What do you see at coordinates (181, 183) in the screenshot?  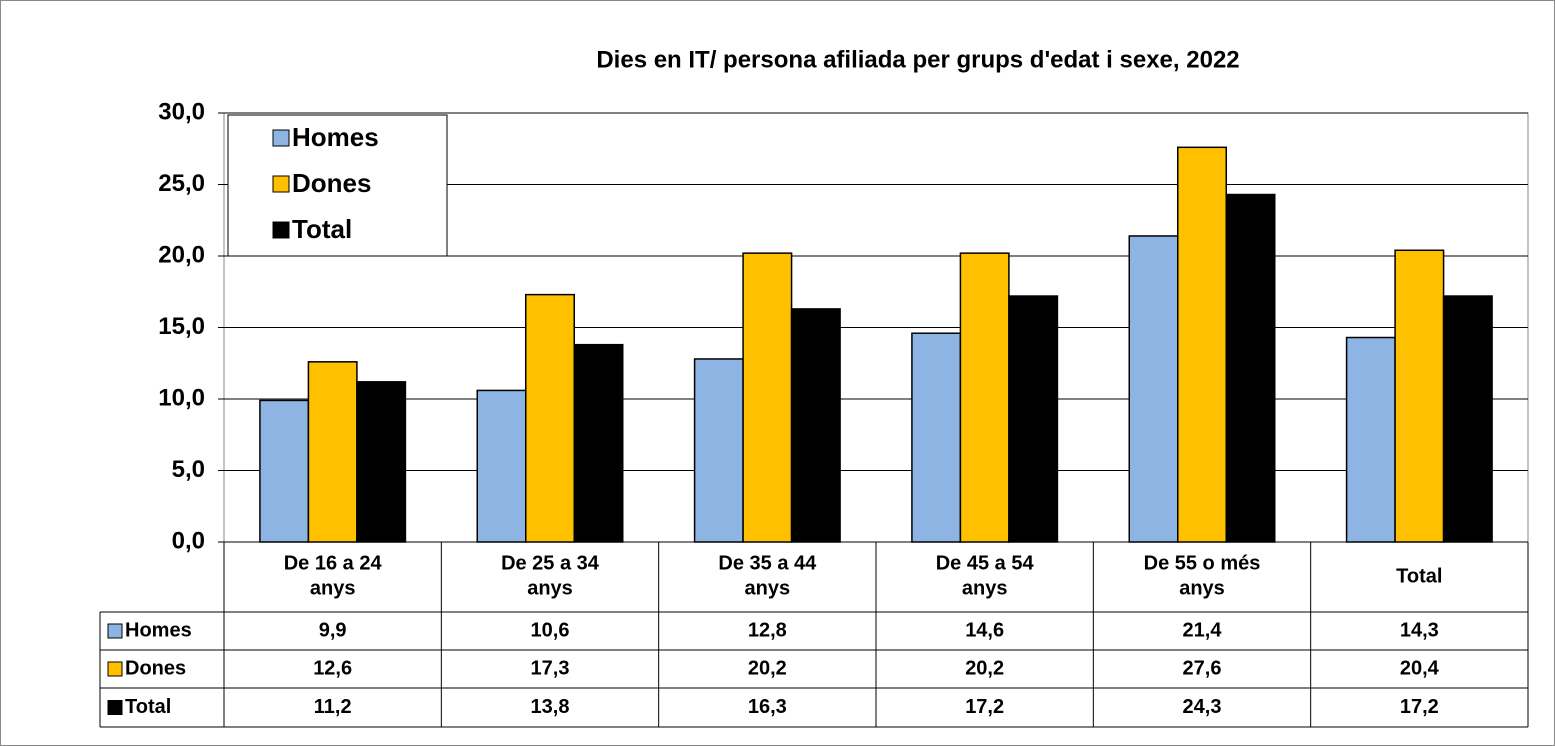 I see `y-tick-label: 25,0` at bounding box center [181, 183].